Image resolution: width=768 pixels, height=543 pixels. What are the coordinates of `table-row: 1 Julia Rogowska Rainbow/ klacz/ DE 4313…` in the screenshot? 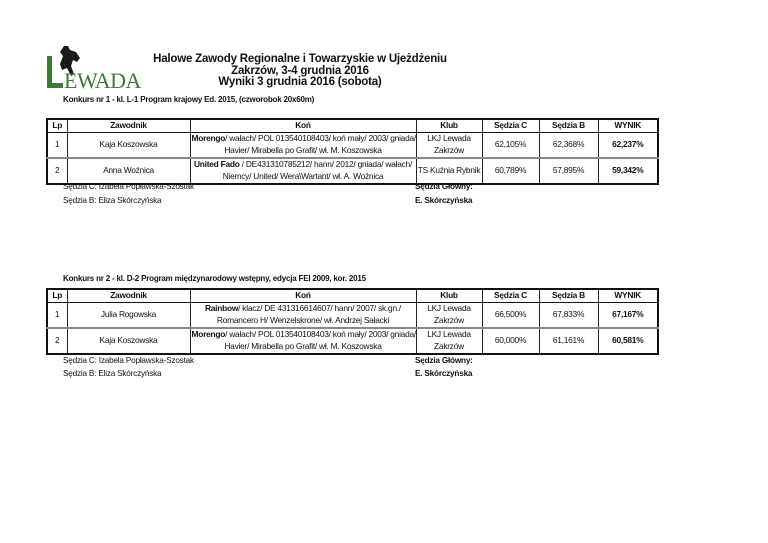 It's located at (352, 314).